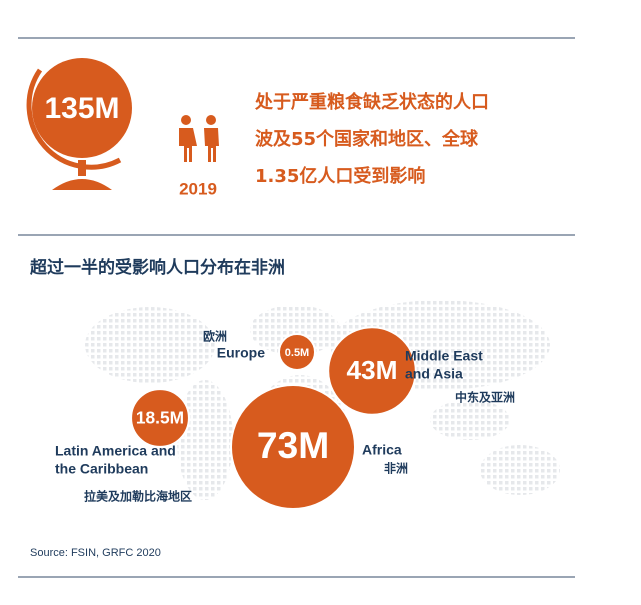 This screenshot has height=605, width=641. Describe the element at coordinates (199, 138) in the screenshot. I see `people-icon` at that location.